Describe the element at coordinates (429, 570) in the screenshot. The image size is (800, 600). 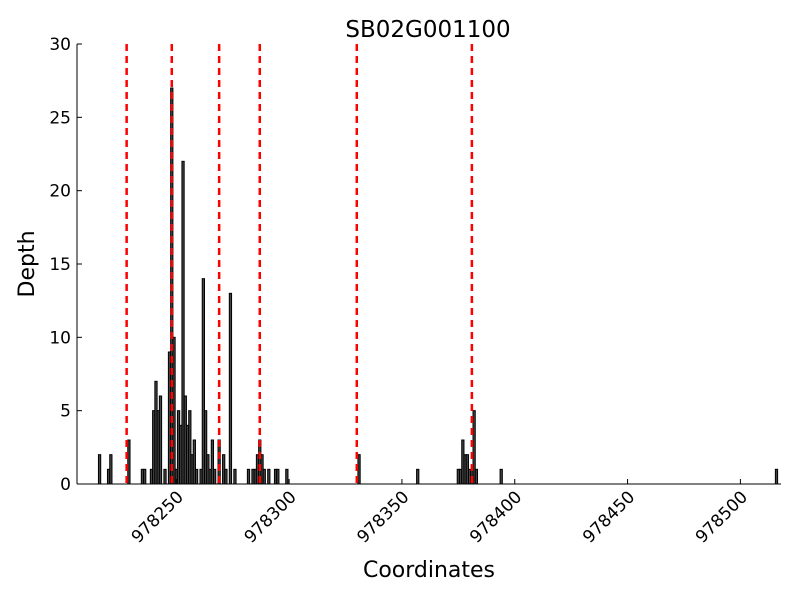
I see `x-axis-label: Coordinates` at that location.